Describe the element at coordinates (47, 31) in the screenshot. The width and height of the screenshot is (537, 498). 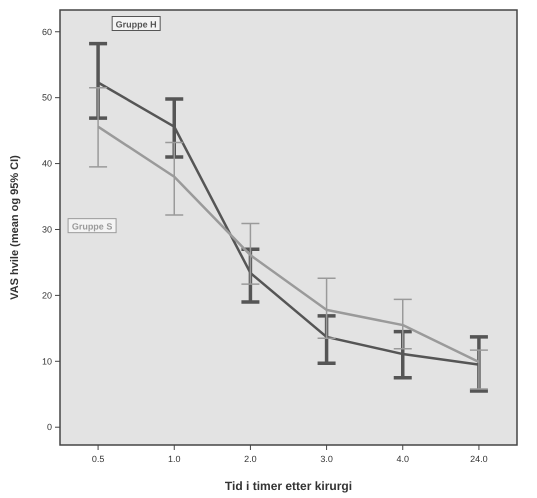
I see `y-tick-label: 60` at that location.